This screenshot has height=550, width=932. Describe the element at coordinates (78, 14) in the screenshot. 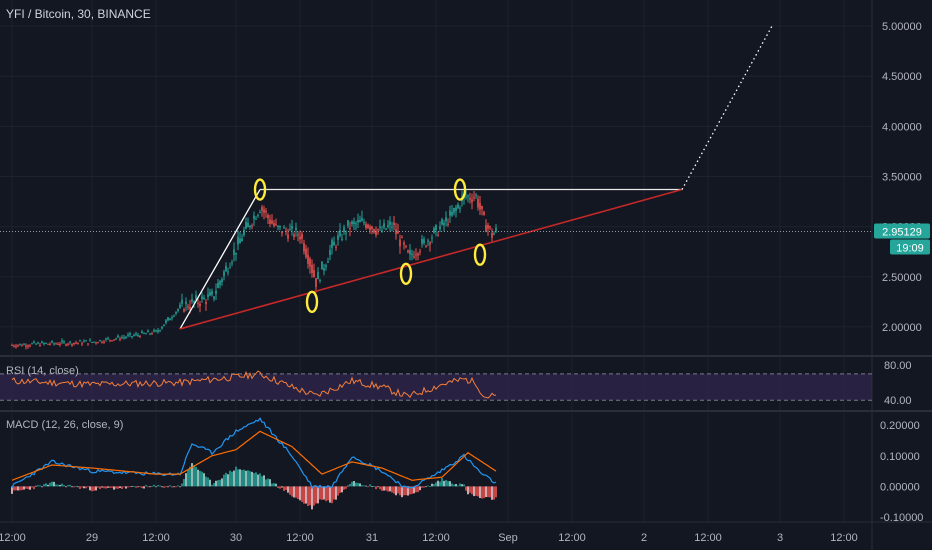

I see `symbol-title: YFI / Bitcoin, 30, BINANCE` at that location.